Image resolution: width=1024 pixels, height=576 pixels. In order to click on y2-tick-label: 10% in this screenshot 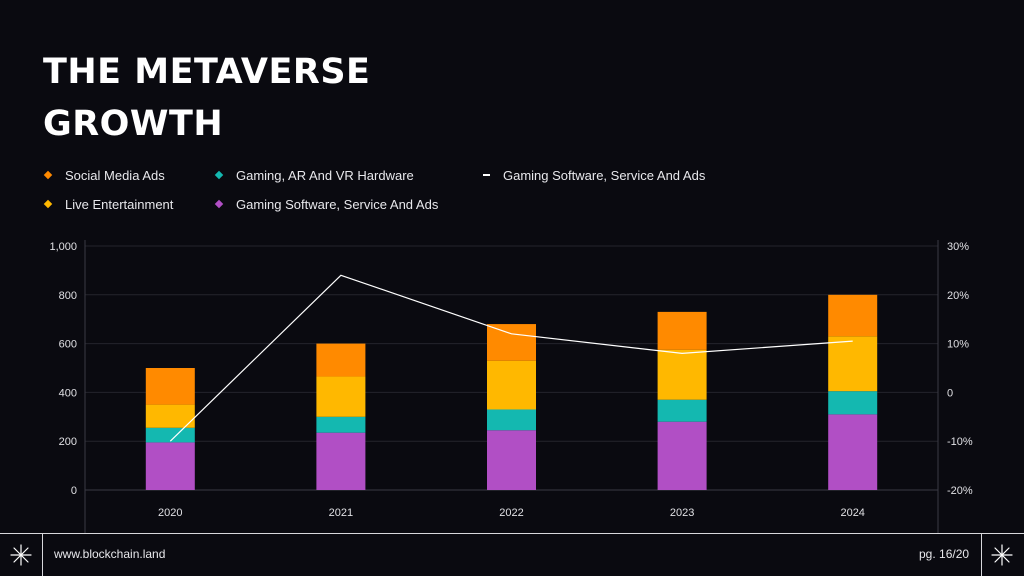, I will do `click(958, 345)`.